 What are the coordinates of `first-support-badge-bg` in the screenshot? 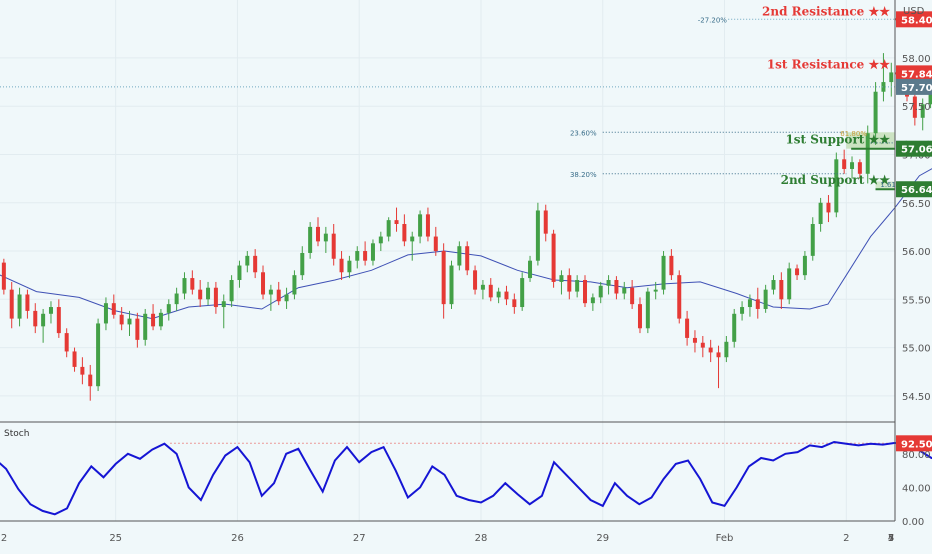 It's located at (914, 148).